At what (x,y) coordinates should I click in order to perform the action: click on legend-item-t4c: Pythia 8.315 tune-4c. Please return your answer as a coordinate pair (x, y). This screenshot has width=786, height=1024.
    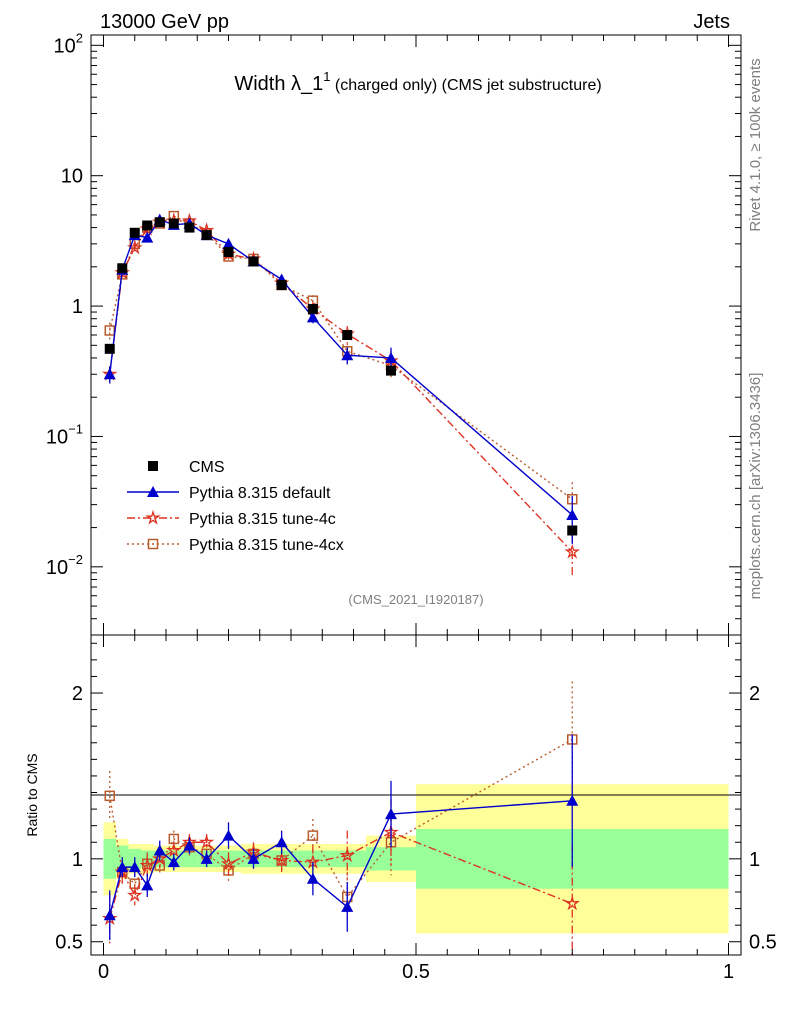
    Looking at the image, I should click on (231, 518).